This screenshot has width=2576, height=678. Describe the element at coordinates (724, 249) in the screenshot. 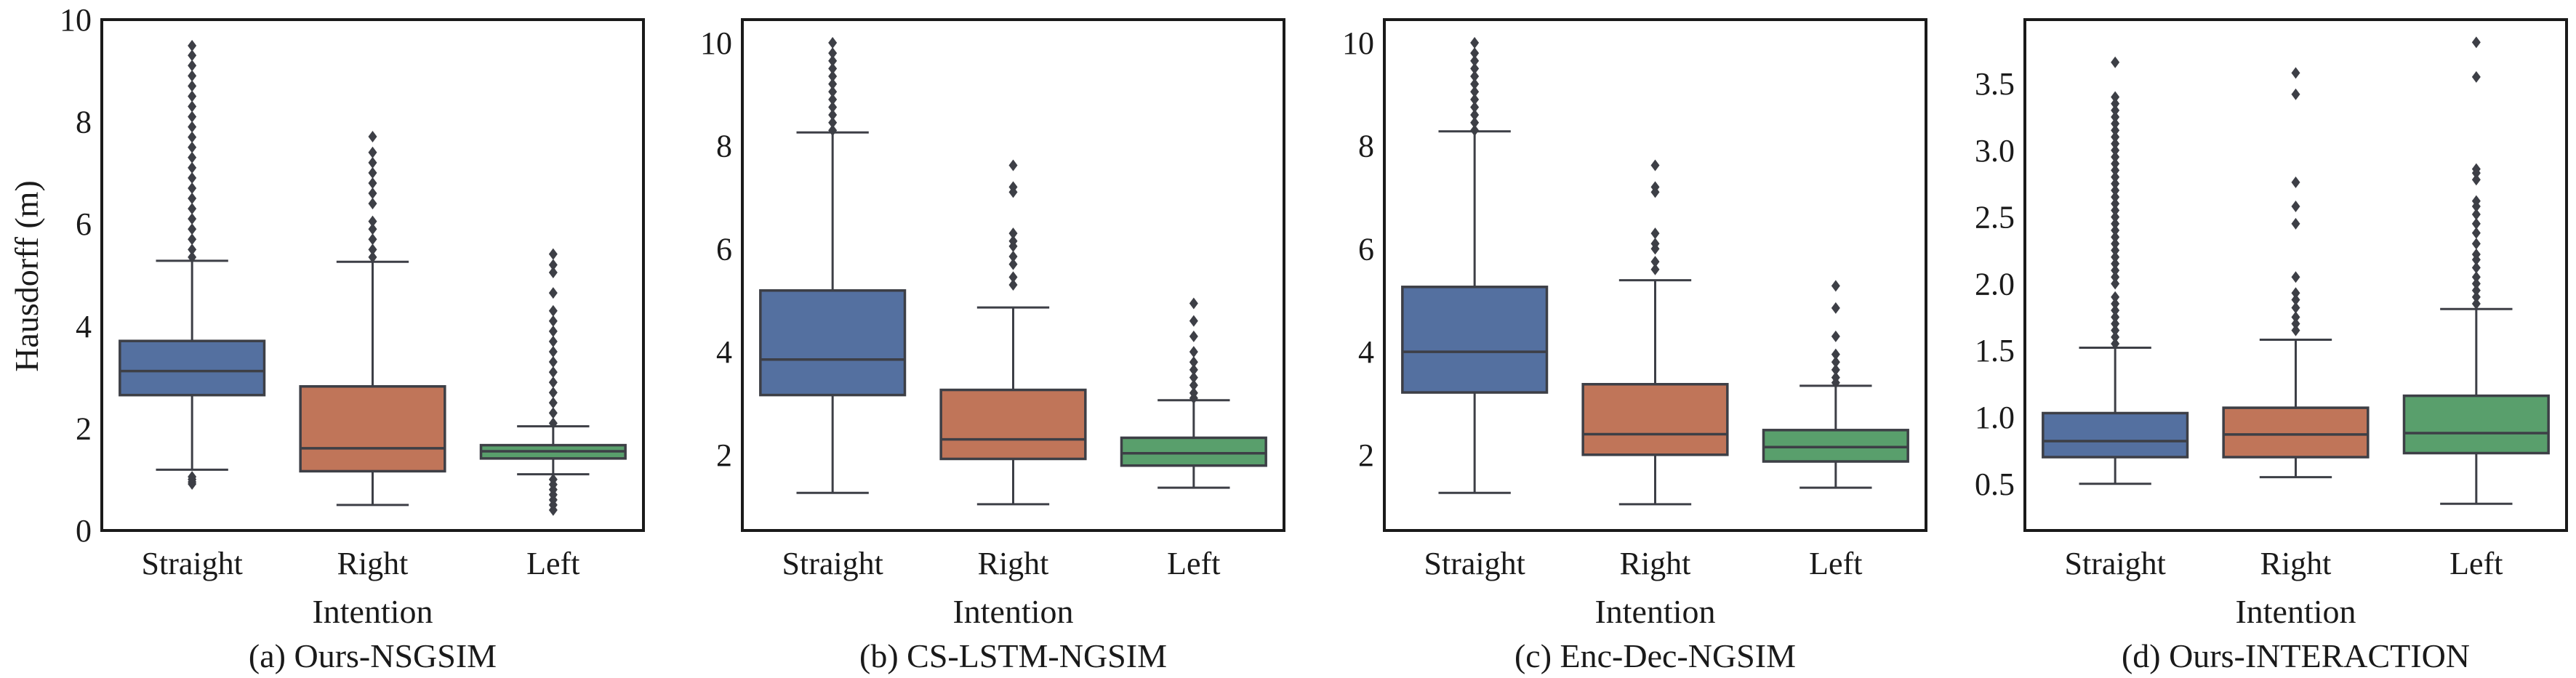

I see `y-tick-label: 6` at that location.